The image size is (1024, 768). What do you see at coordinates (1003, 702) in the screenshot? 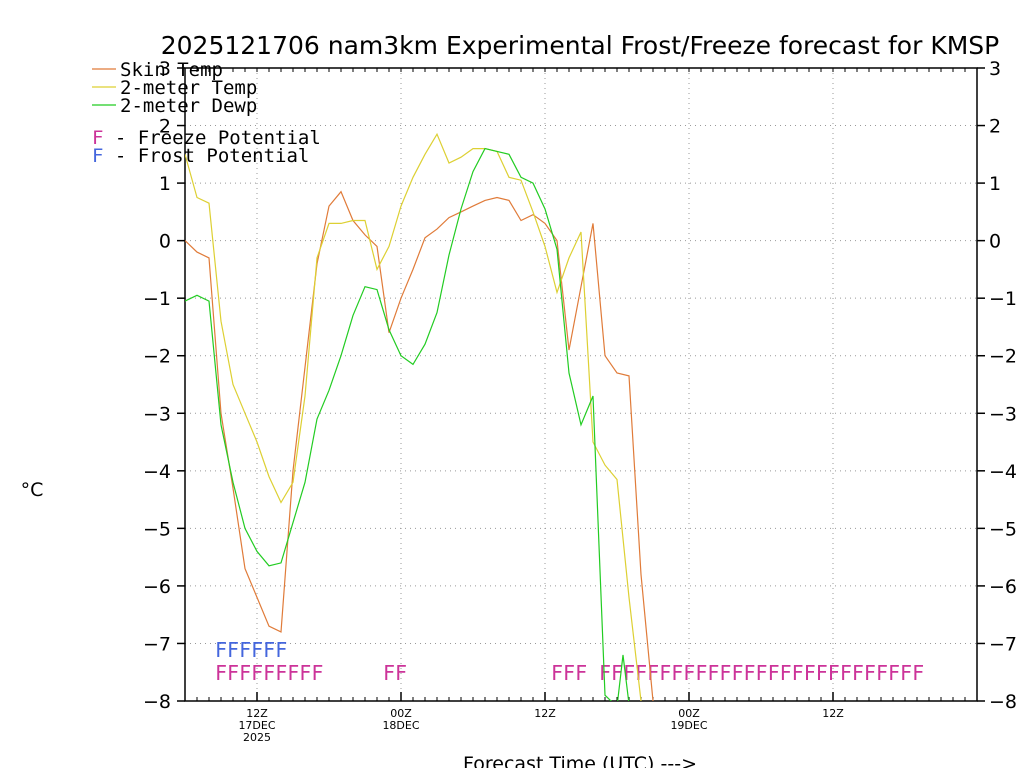
I see `y-tick-label-right: −8` at bounding box center [1003, 702].